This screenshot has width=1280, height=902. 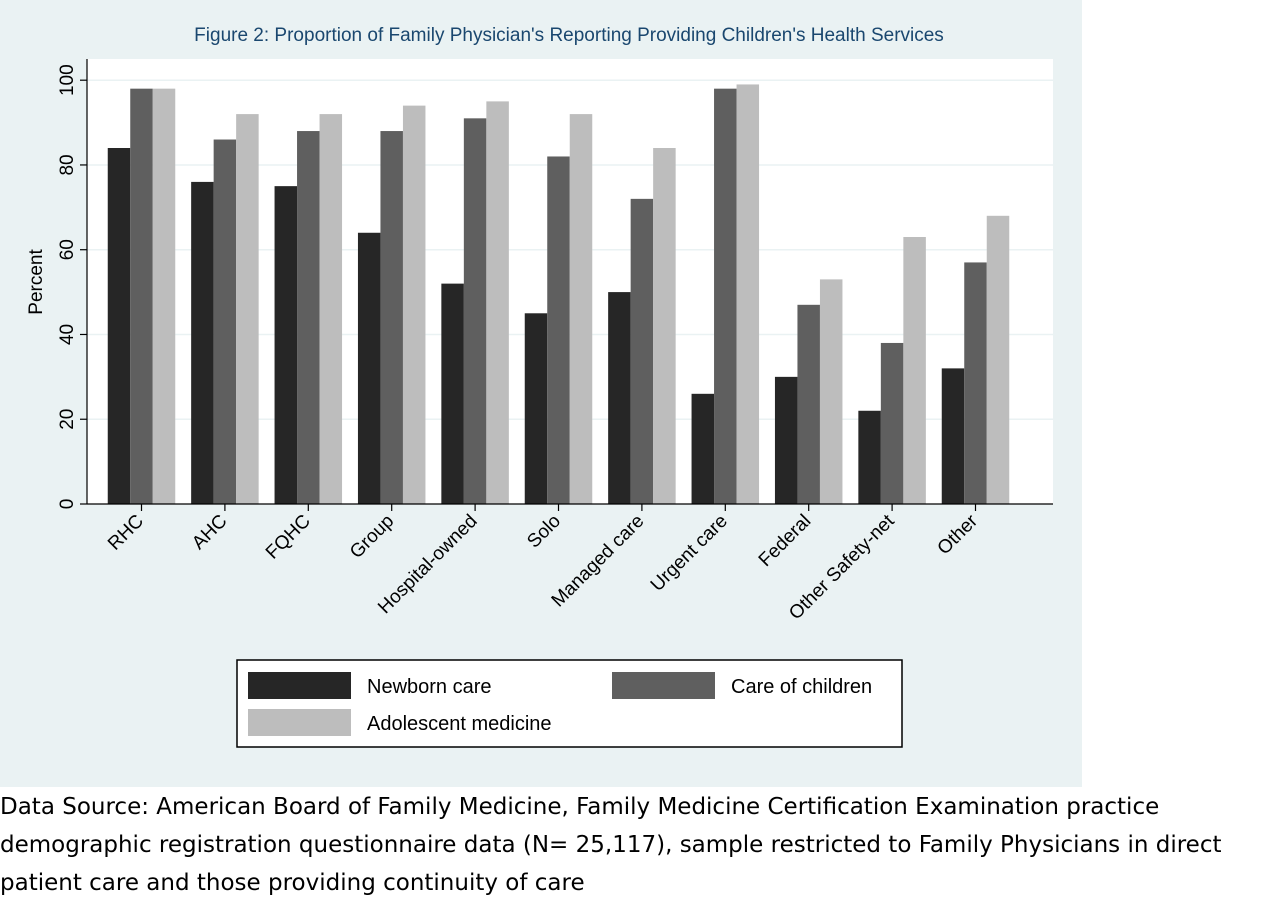 I want to click on bar-rhc-care-of-children, so click(x=141, y=296).